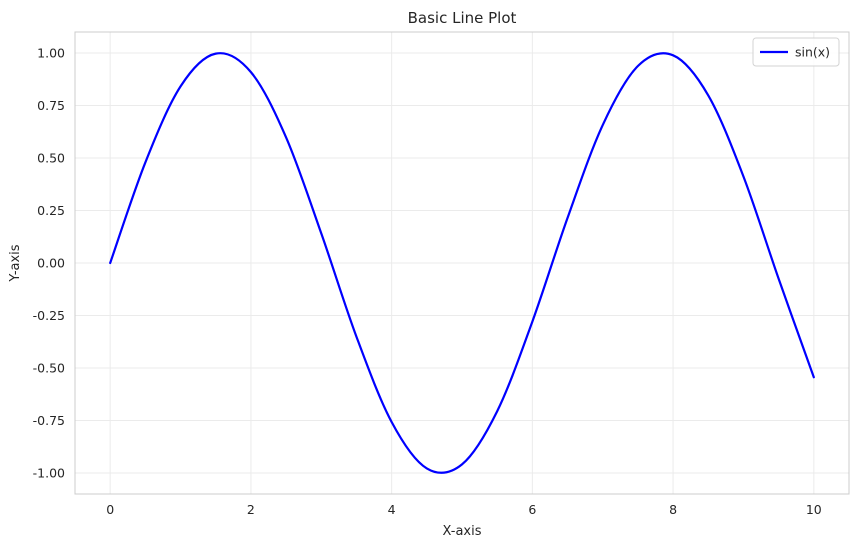 The height and width of the screenshot is (551, 859). What do you see at coordinates (532, 509) in the screenshot?
I see `x-tick-label: 6` at bounding box center [532, 509].